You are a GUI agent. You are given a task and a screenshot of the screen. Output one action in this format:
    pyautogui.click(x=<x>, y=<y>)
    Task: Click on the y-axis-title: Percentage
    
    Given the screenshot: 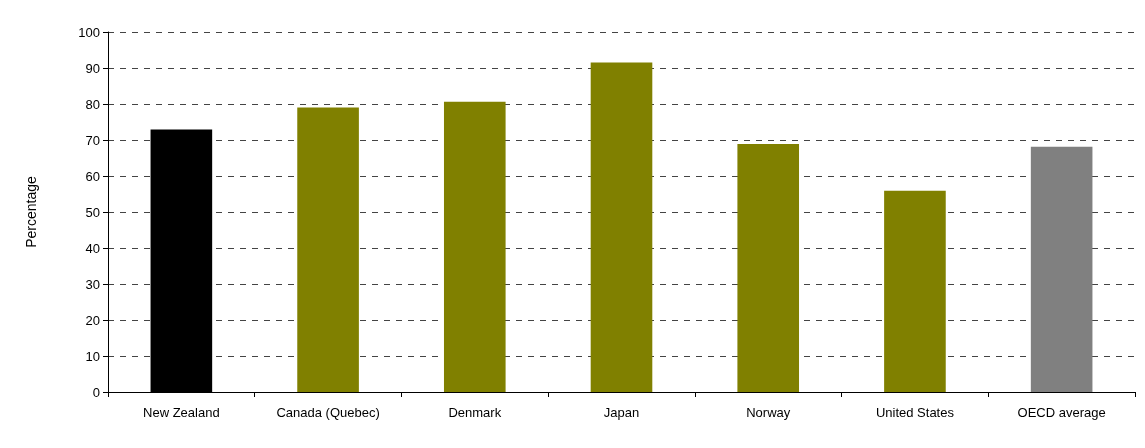 What is the action you would take?
    pyautogui.click(x=31, y=211)
    